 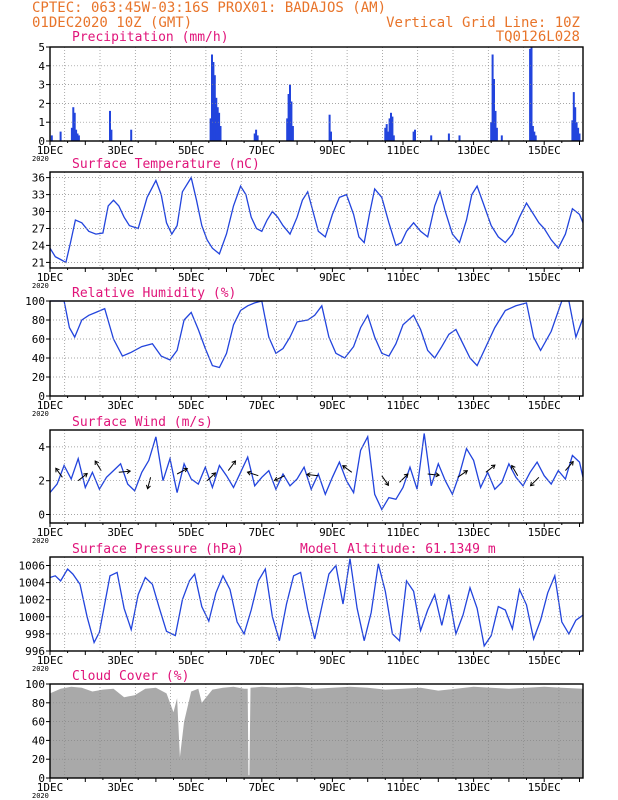 I want to click on precip-xtick-label: 13DEC, so click(x=473, y=150).